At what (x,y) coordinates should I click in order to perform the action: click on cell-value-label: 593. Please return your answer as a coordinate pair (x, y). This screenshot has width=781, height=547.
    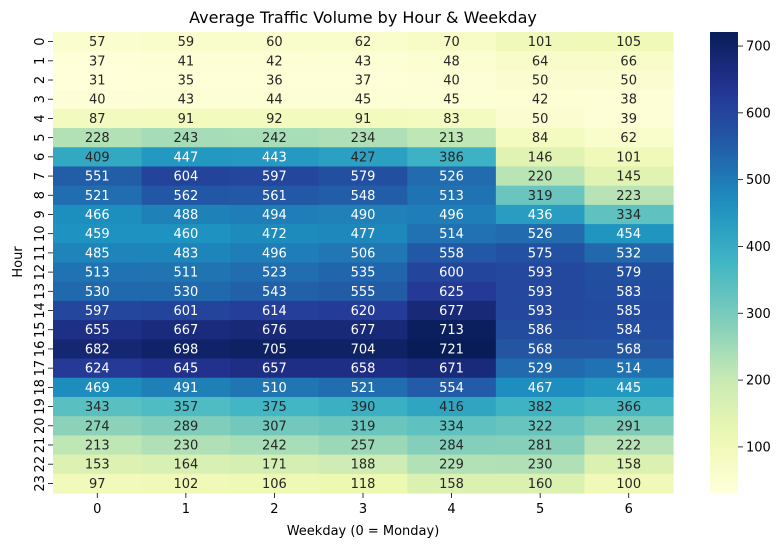
    Looking at the image, I should click on (540, 311).